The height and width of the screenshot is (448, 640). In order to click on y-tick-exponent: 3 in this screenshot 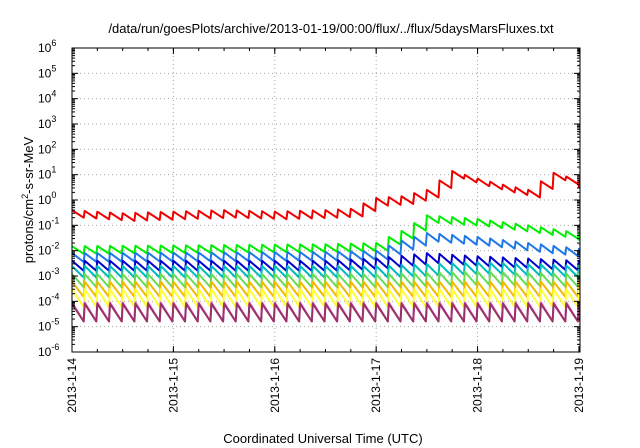, I will do `click(53, 119)`.